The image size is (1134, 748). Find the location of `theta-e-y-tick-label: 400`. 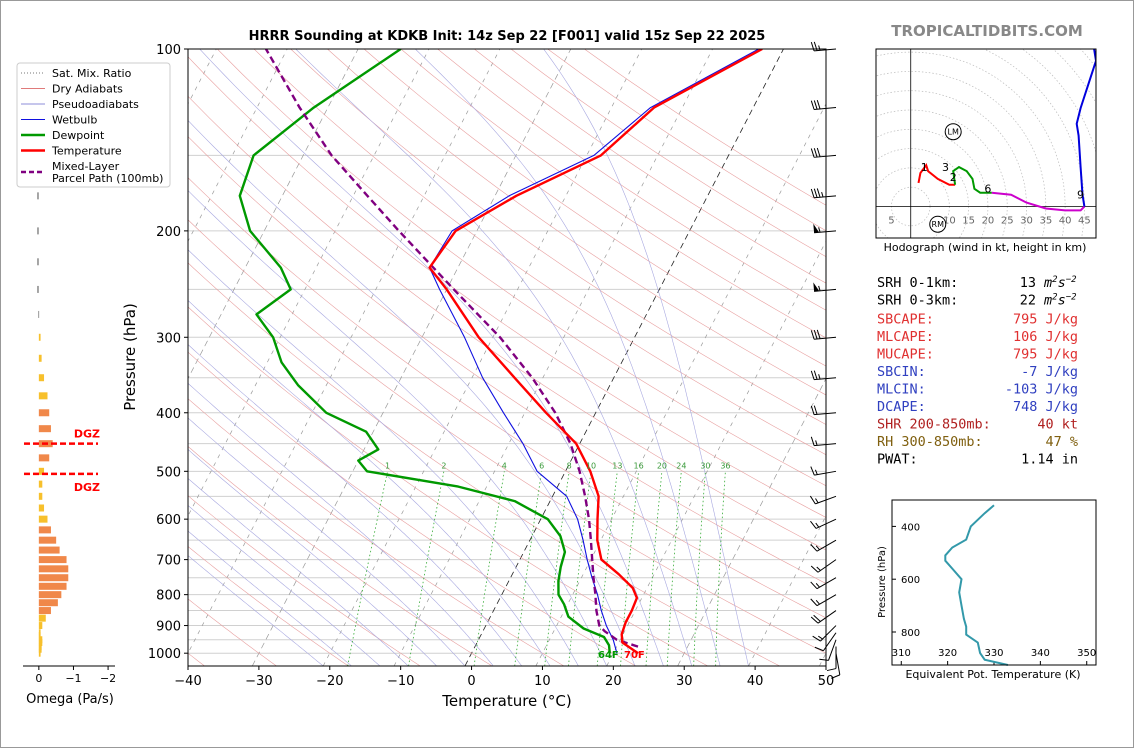

theta-e-y-tick-label: 400 is located at coordinates (910, 527).